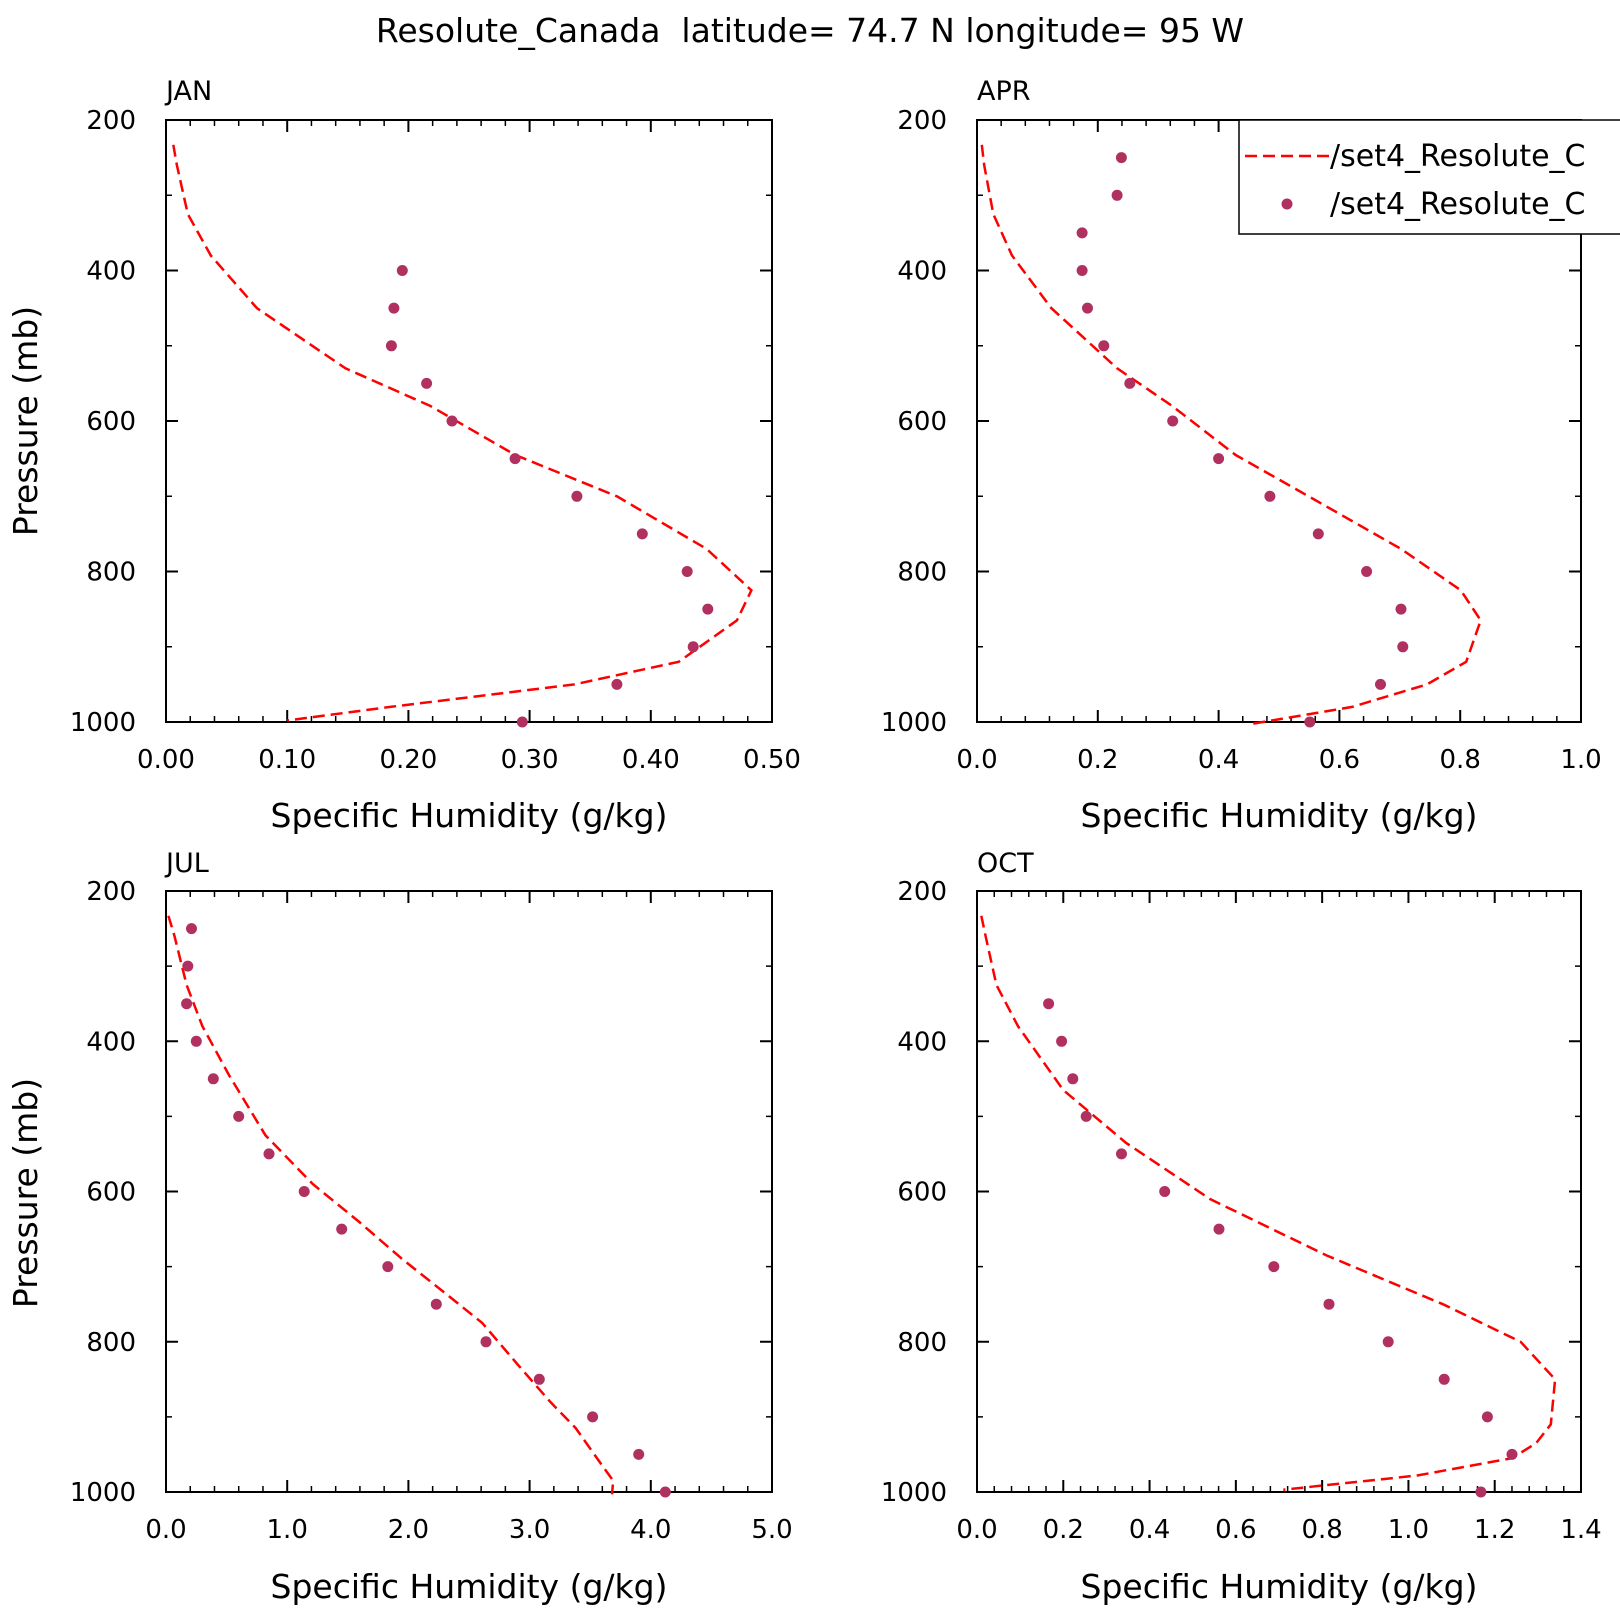 This screenshot has height=1620, width=1620. Describe the element at coordinates (103, 1493) in the screenshot. I see `y-tick-label-jul: 1000` at that location.